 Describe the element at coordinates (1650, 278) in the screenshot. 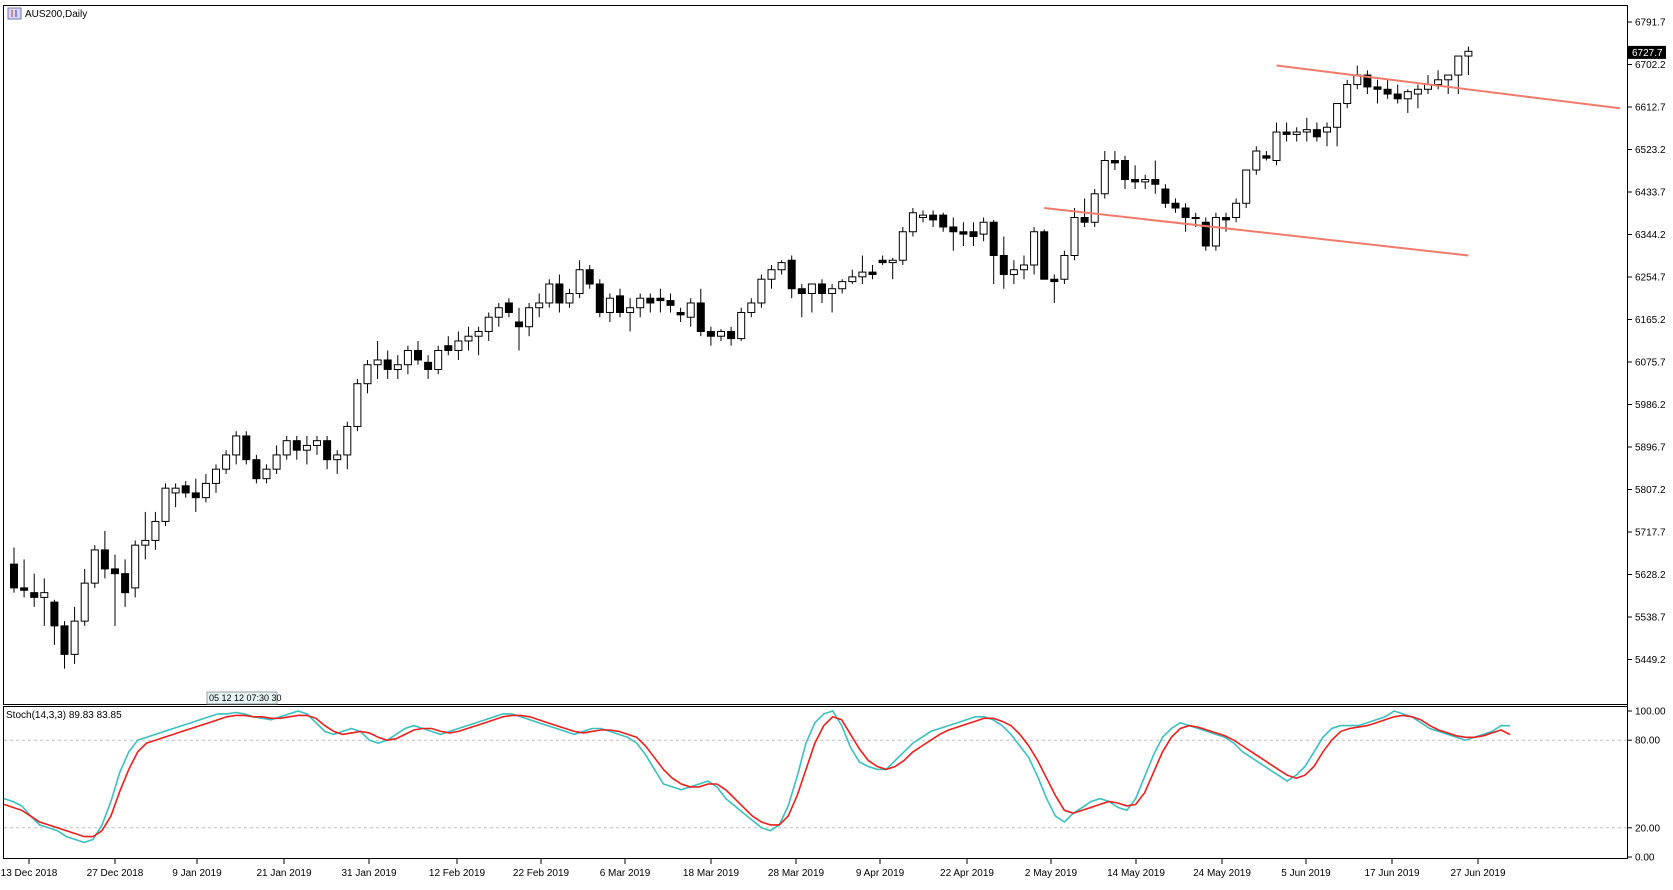

I see `price-tick-label: 6254.7` at that location.